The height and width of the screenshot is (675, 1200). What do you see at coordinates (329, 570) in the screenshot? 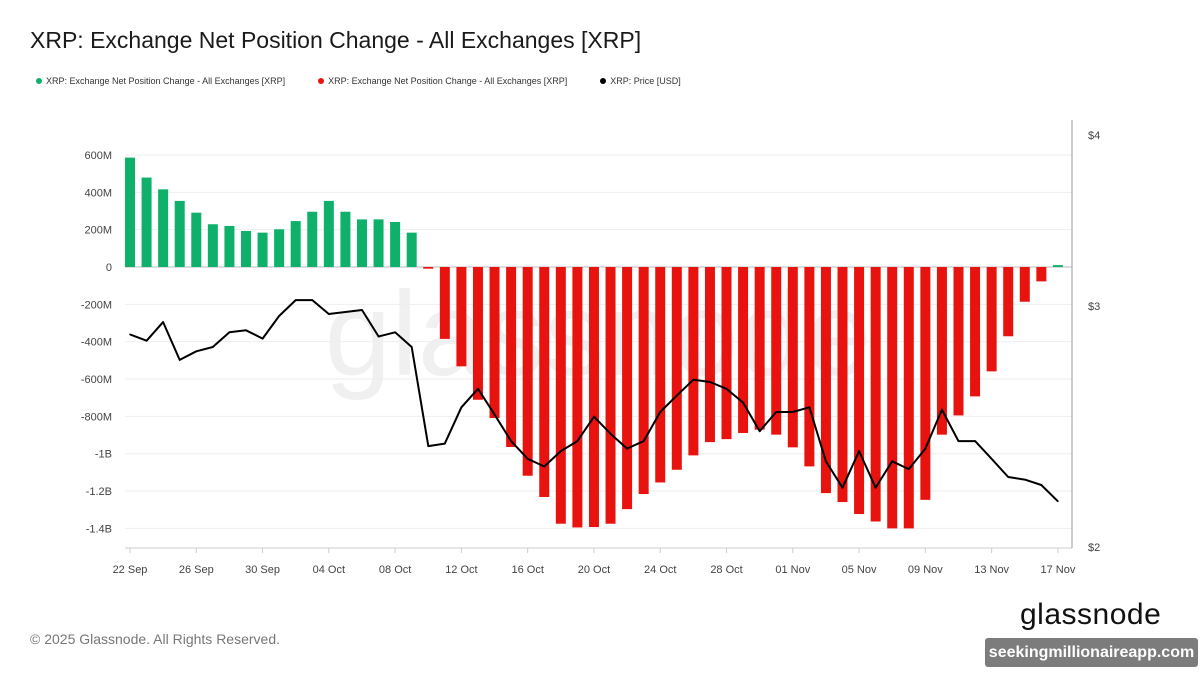
I see `x-tick-label: 04 Oct` at bounding box center [329, 570].